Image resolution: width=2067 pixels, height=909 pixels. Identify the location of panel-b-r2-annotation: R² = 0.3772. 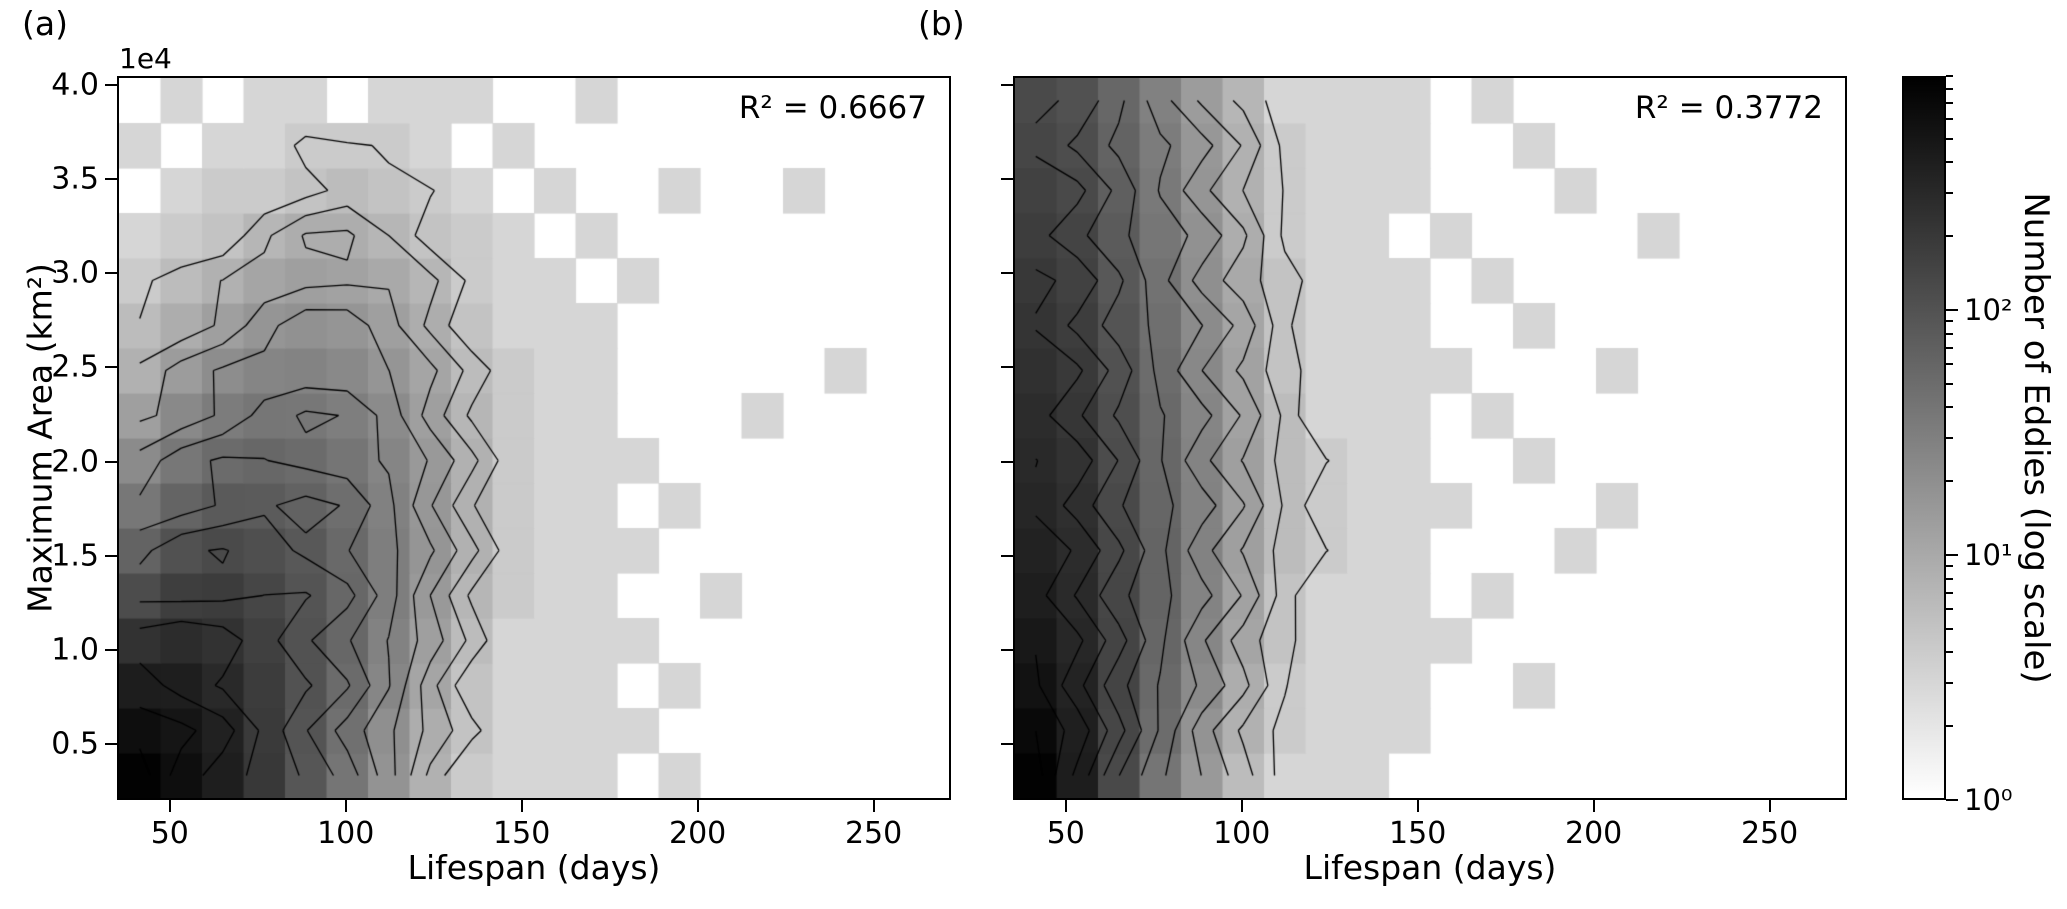
(1728, 108).